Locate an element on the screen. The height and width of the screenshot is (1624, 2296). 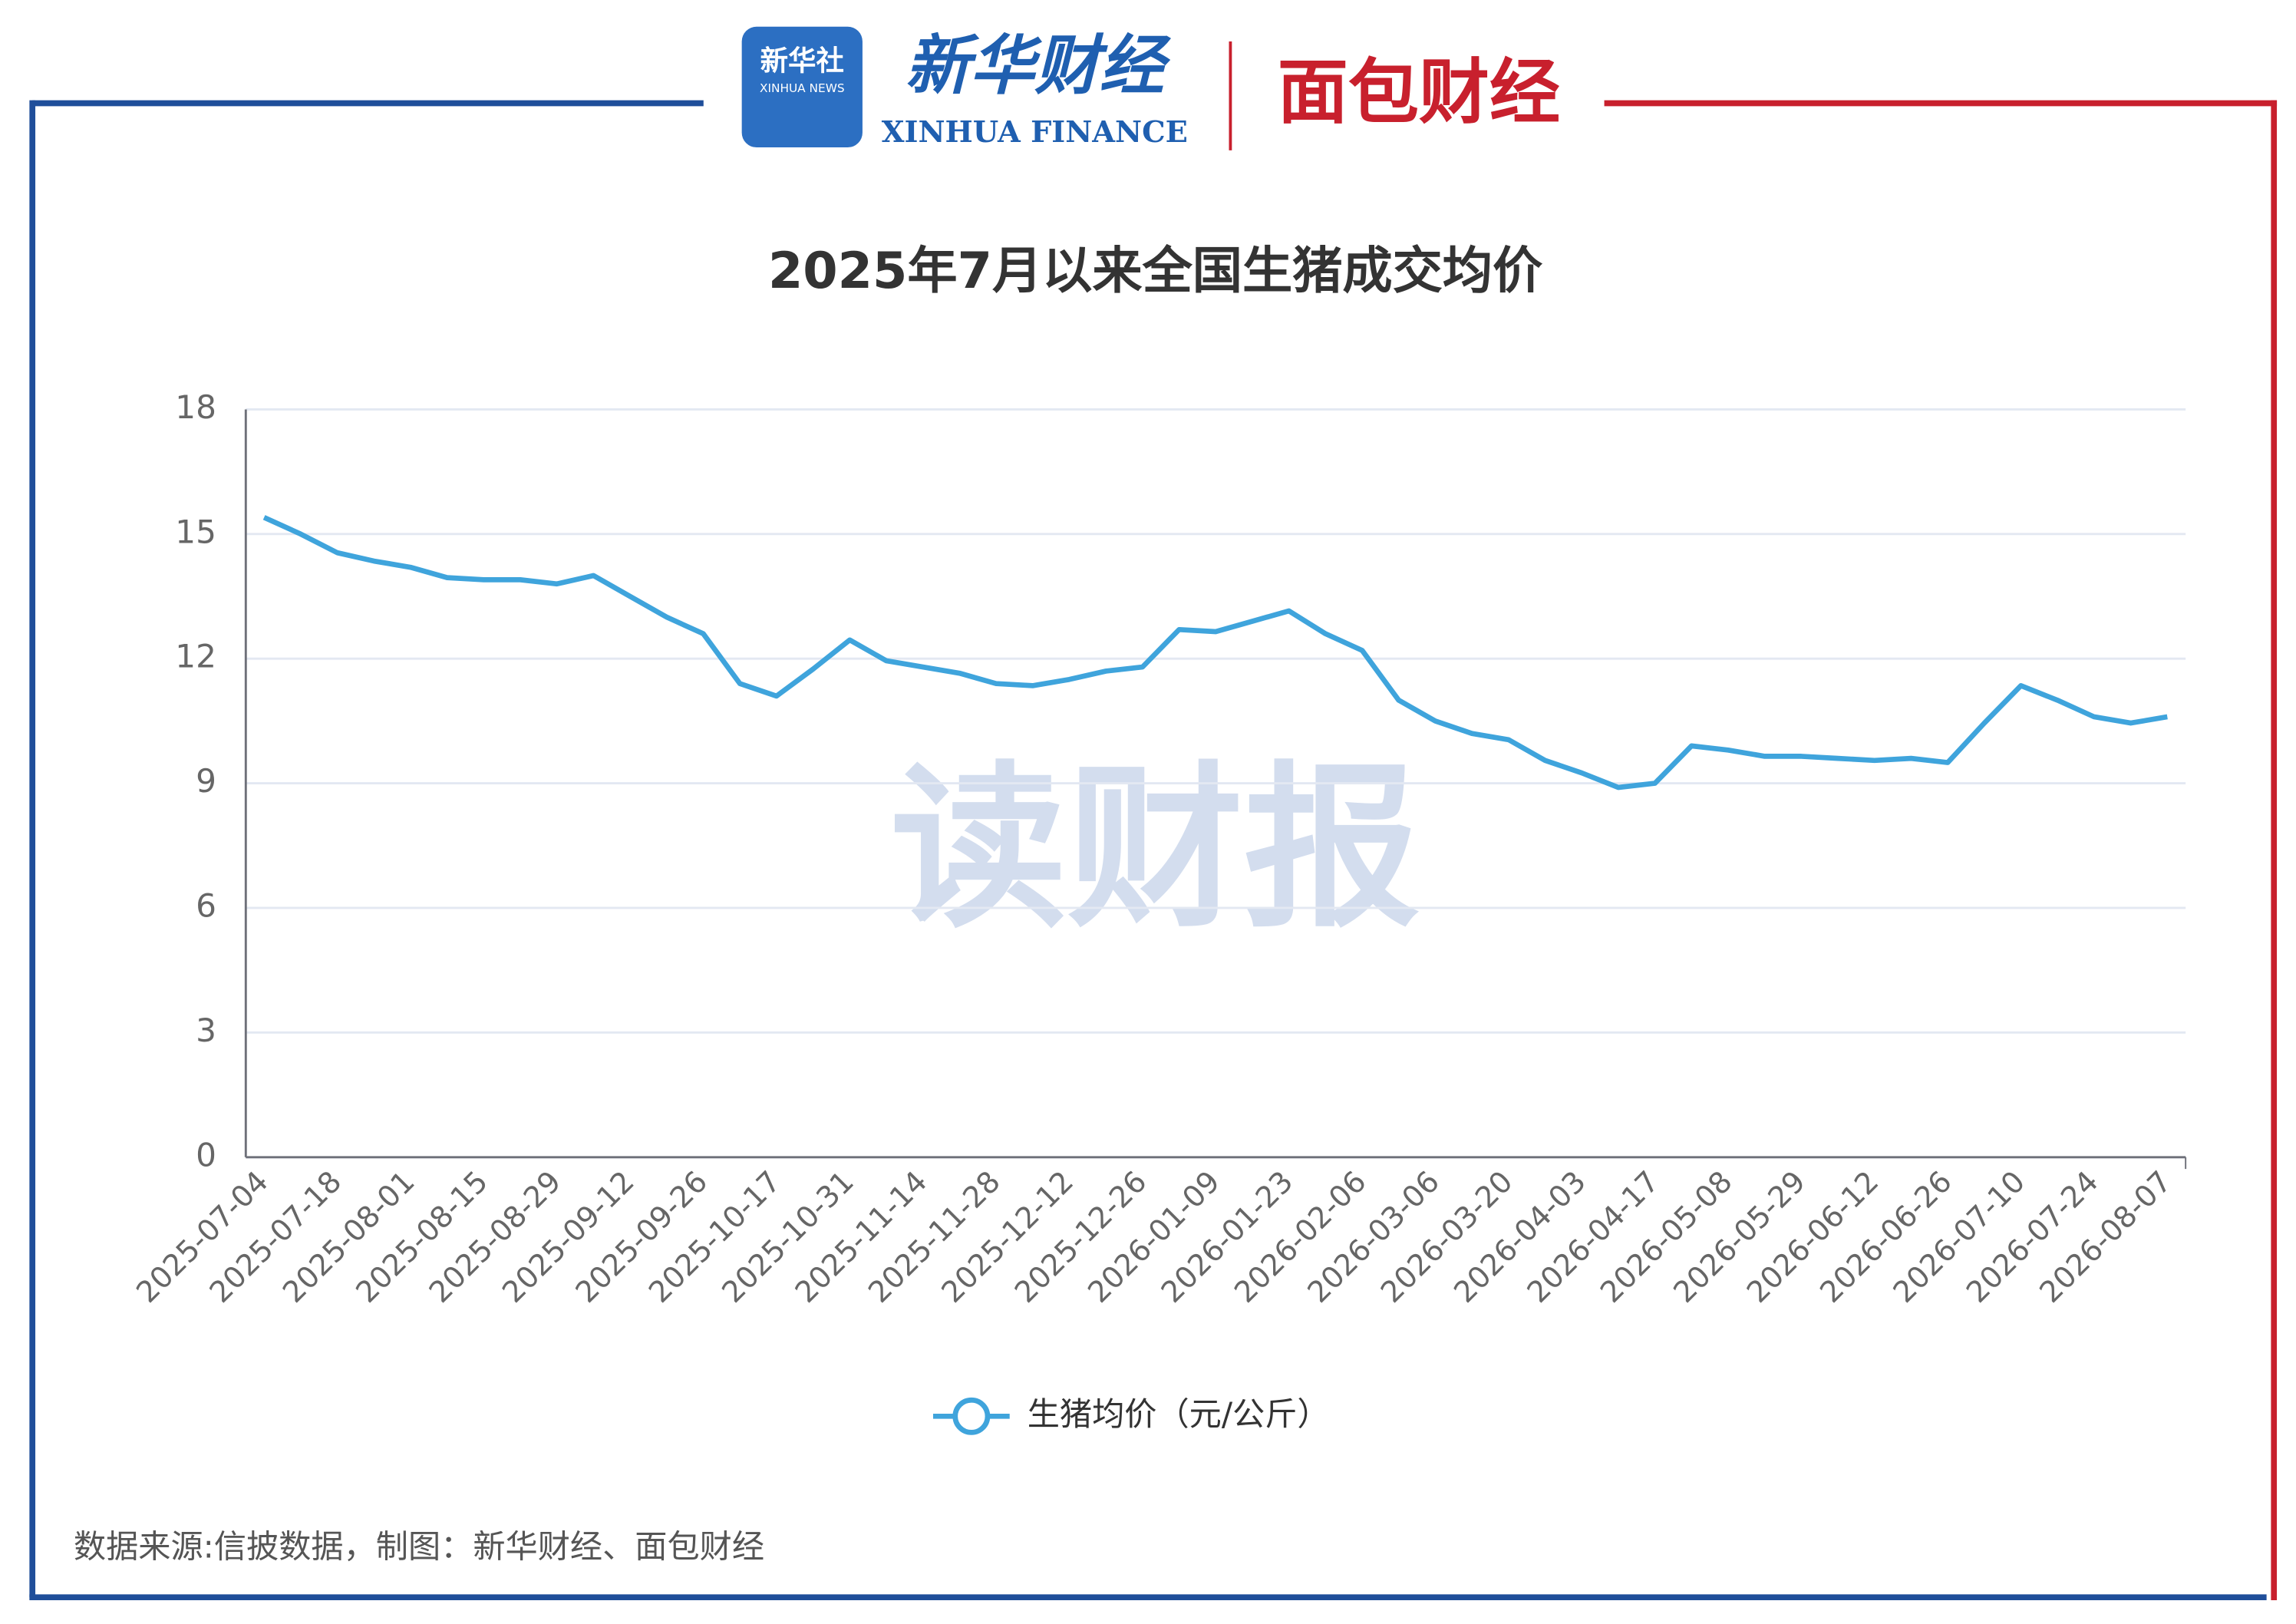
data-line is located at coordinates (1215, 653).